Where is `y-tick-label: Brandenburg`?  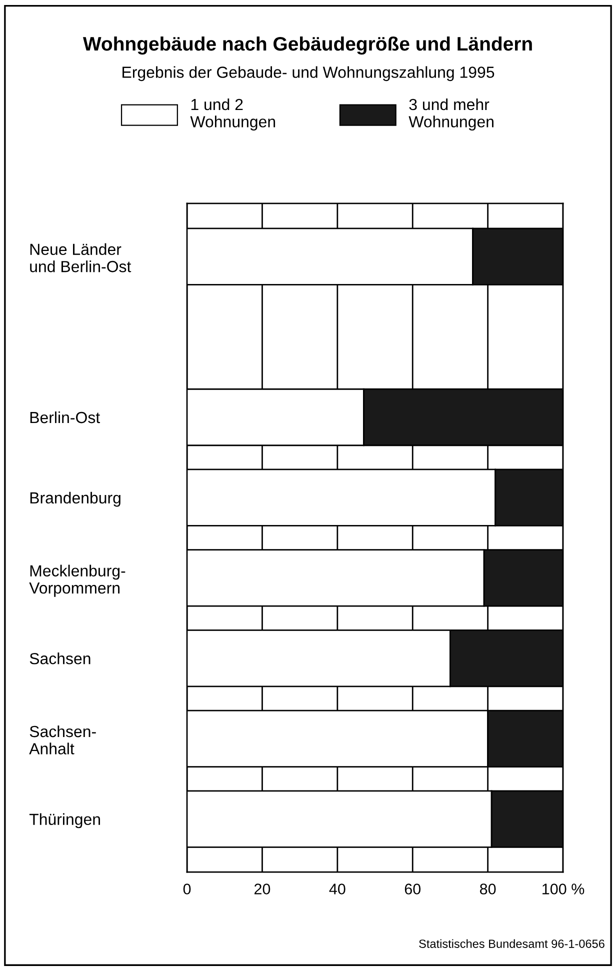
y-tick-label: Brandenburg is located at coordinates (75, 499).